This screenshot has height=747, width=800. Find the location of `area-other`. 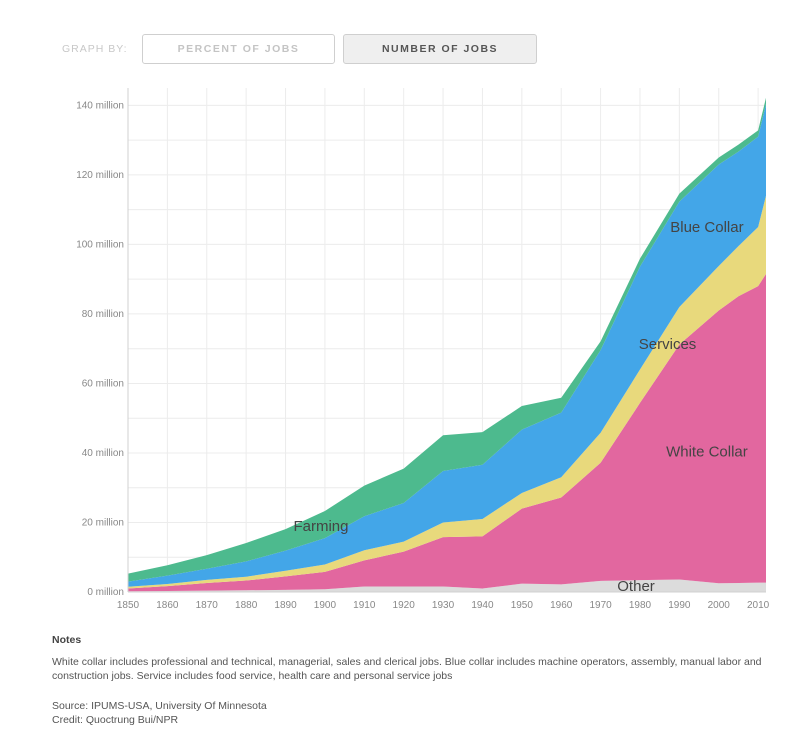

area-other is located at coordinates (447, 585).